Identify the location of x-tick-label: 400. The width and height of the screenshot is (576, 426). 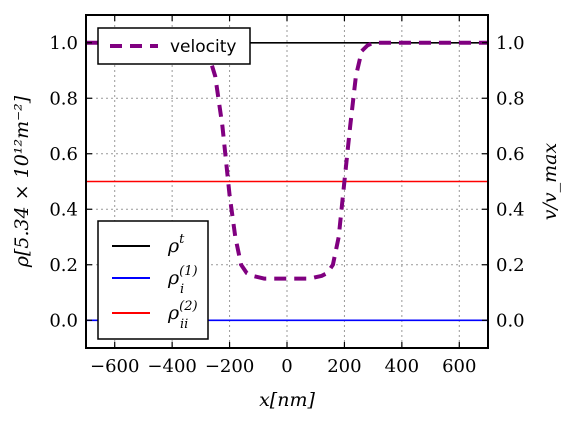
(402, 366).